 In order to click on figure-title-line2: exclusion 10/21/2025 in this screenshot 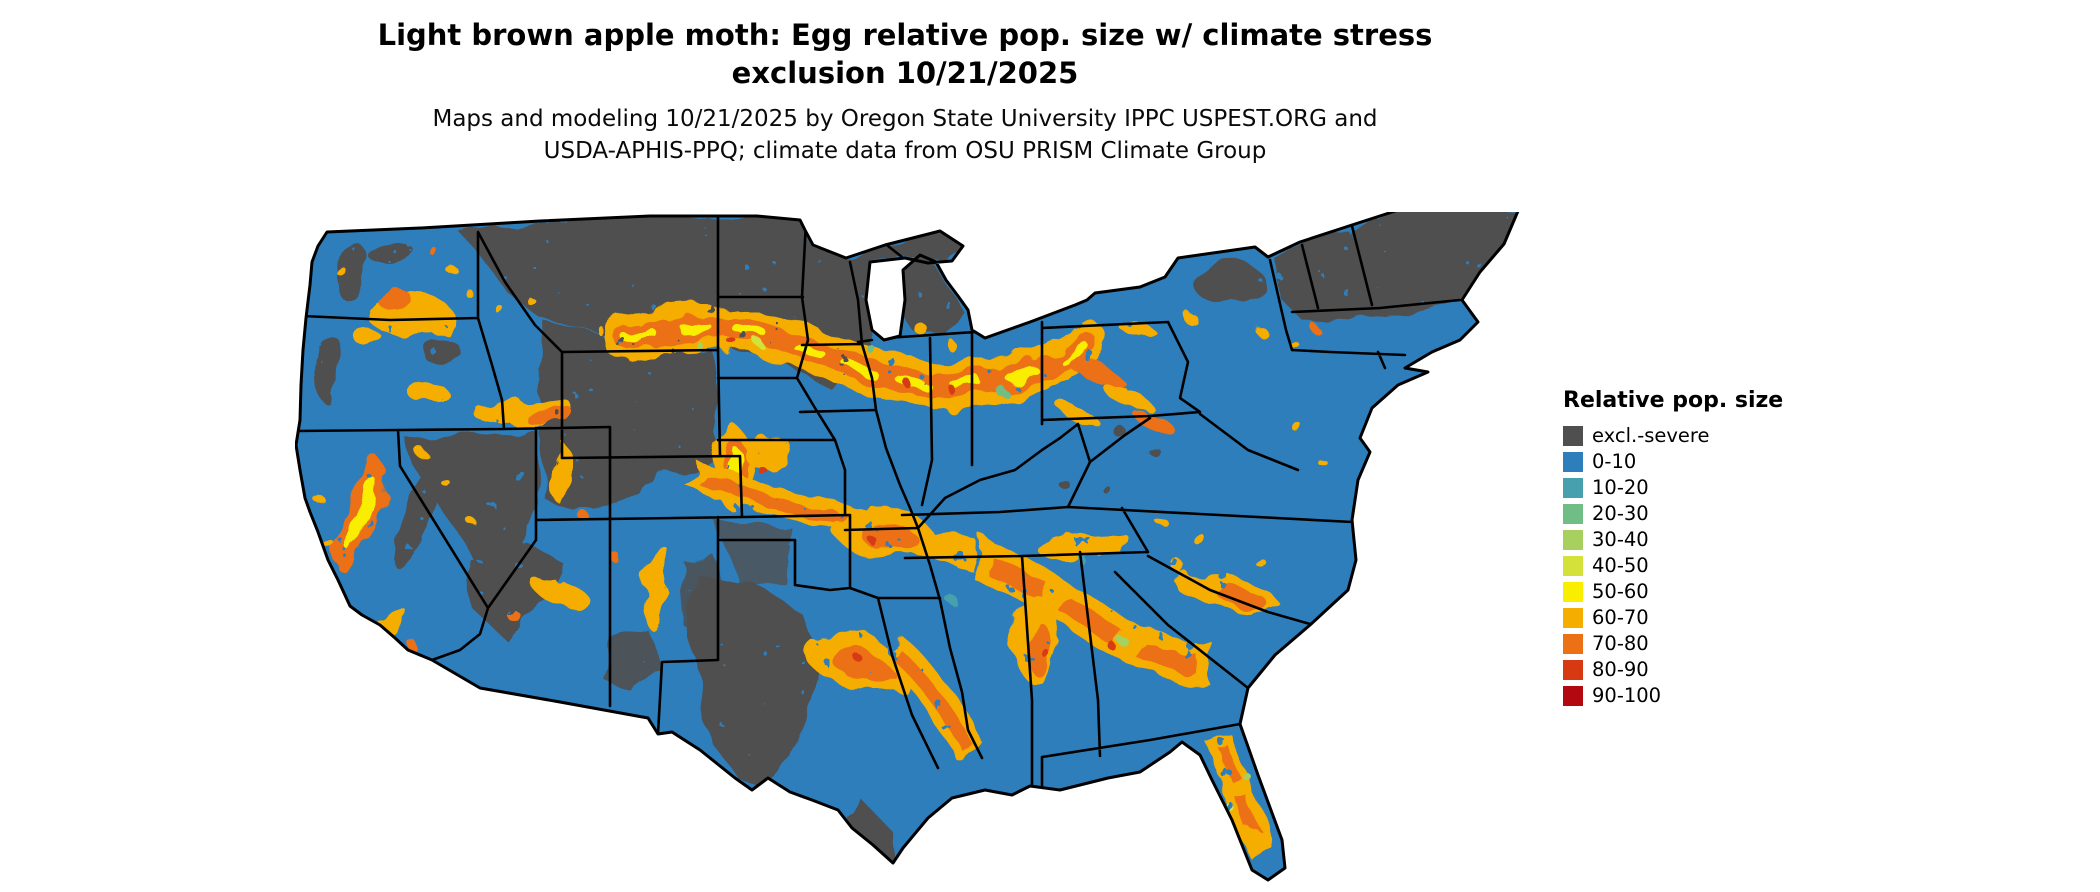, I will do `click(905, 73)`.